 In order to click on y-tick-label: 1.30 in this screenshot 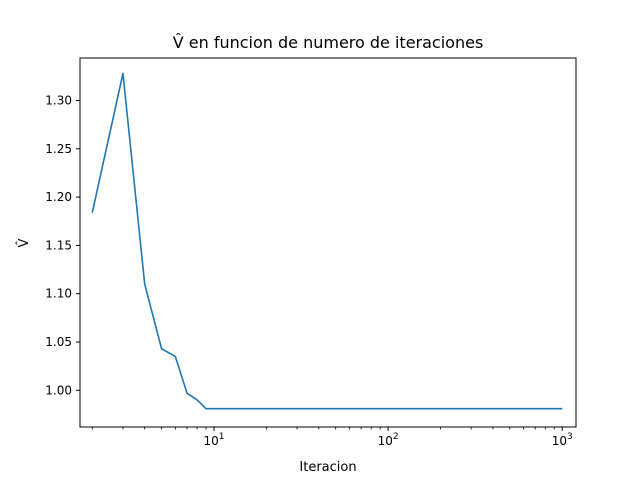, I will do `click(58, 101)`.